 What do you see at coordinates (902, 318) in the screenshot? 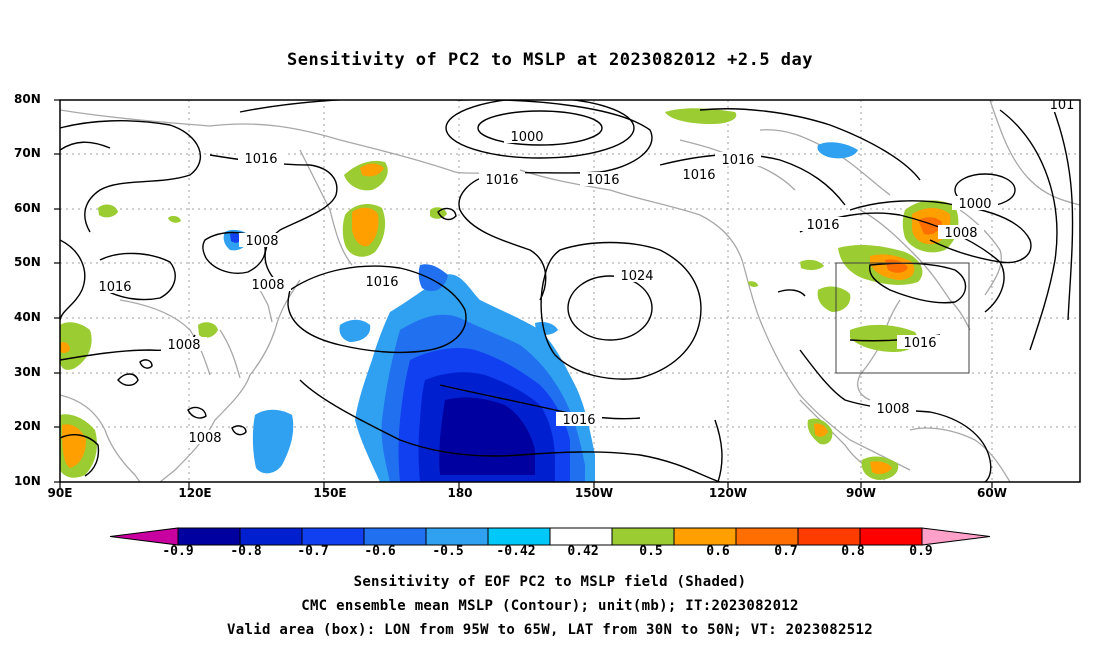
I see `valid-area-box` at bounding box center [902, 318].